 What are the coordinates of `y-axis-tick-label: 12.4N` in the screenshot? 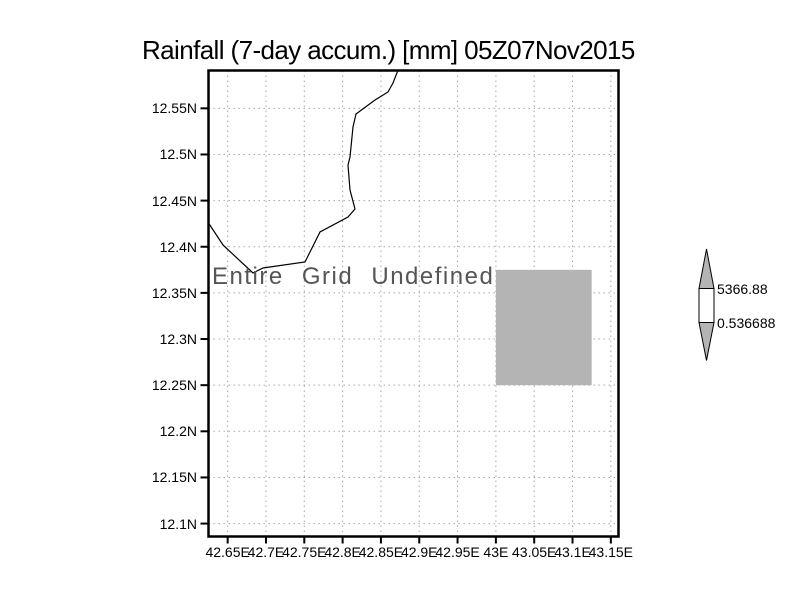 It's located at (178, 246).